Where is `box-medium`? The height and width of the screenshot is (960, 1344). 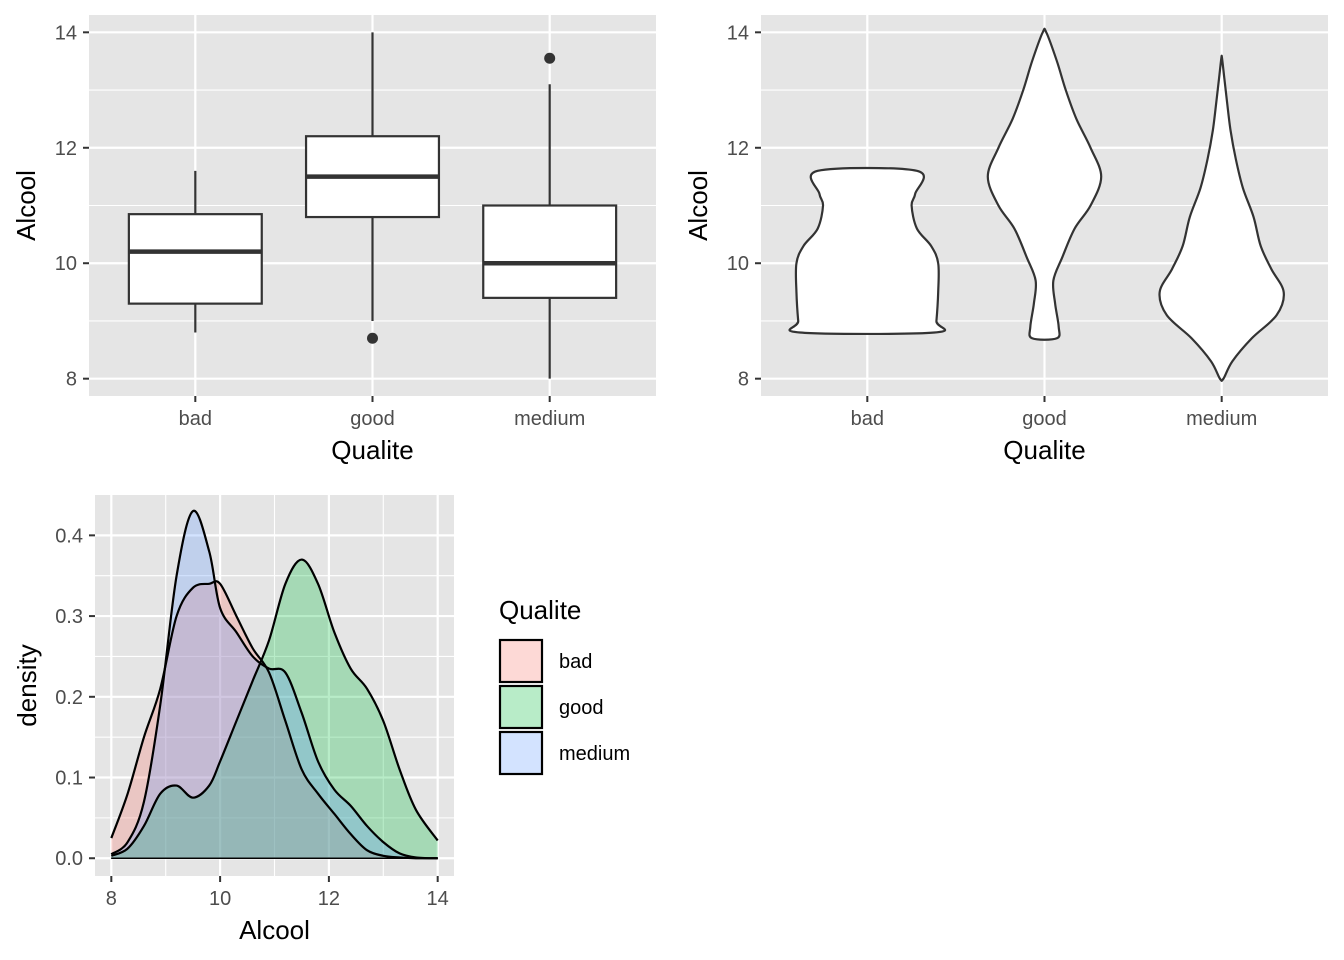 box-medium is located at coordinates (550, 215).